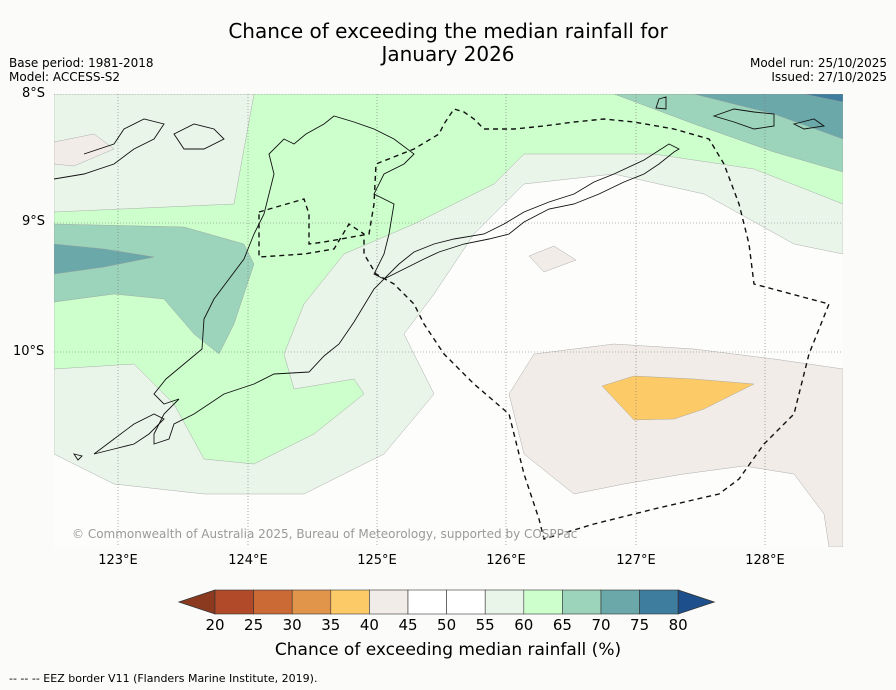 The height and width of the screenshot is (690, 896). I want to click on issued-date: Issued: 27/10/2025, so click(829, 77).